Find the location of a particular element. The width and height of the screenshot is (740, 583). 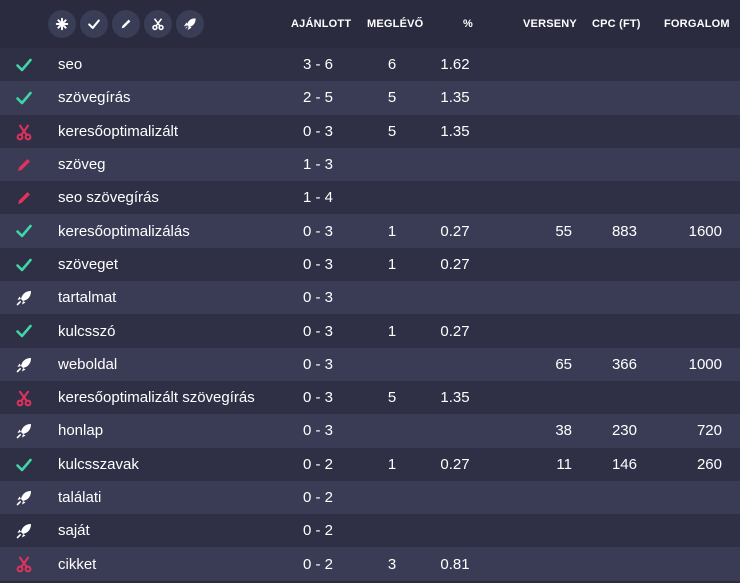

icon-filter-bar is located at coordinates (126, 24).